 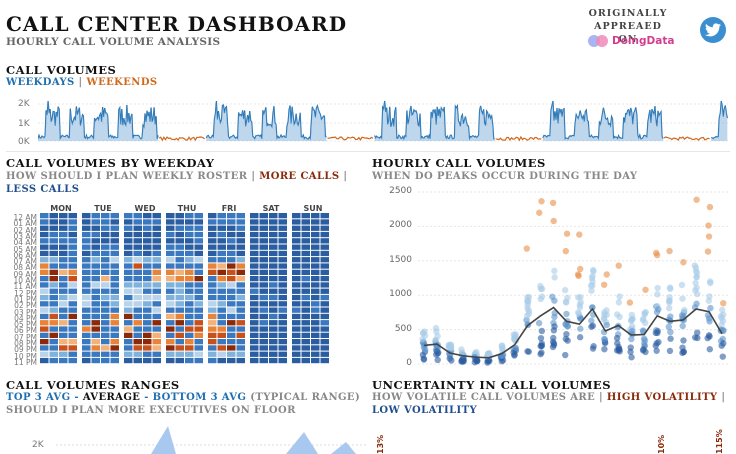 What do you see at coordinates (713, 30) in the screenshot?
I see `twitter-icon` at bounding box center [713, 30].